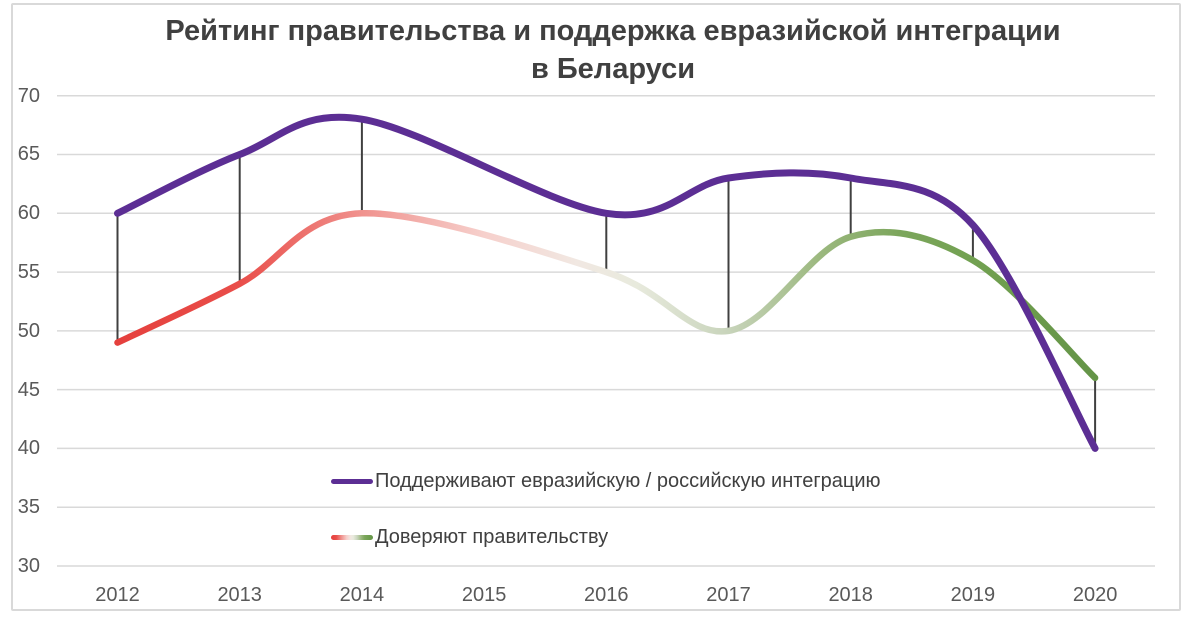 The height and width of the screenshot is (629, 1194). I want to click on x-tick-label: 2019, so click(973, 595).